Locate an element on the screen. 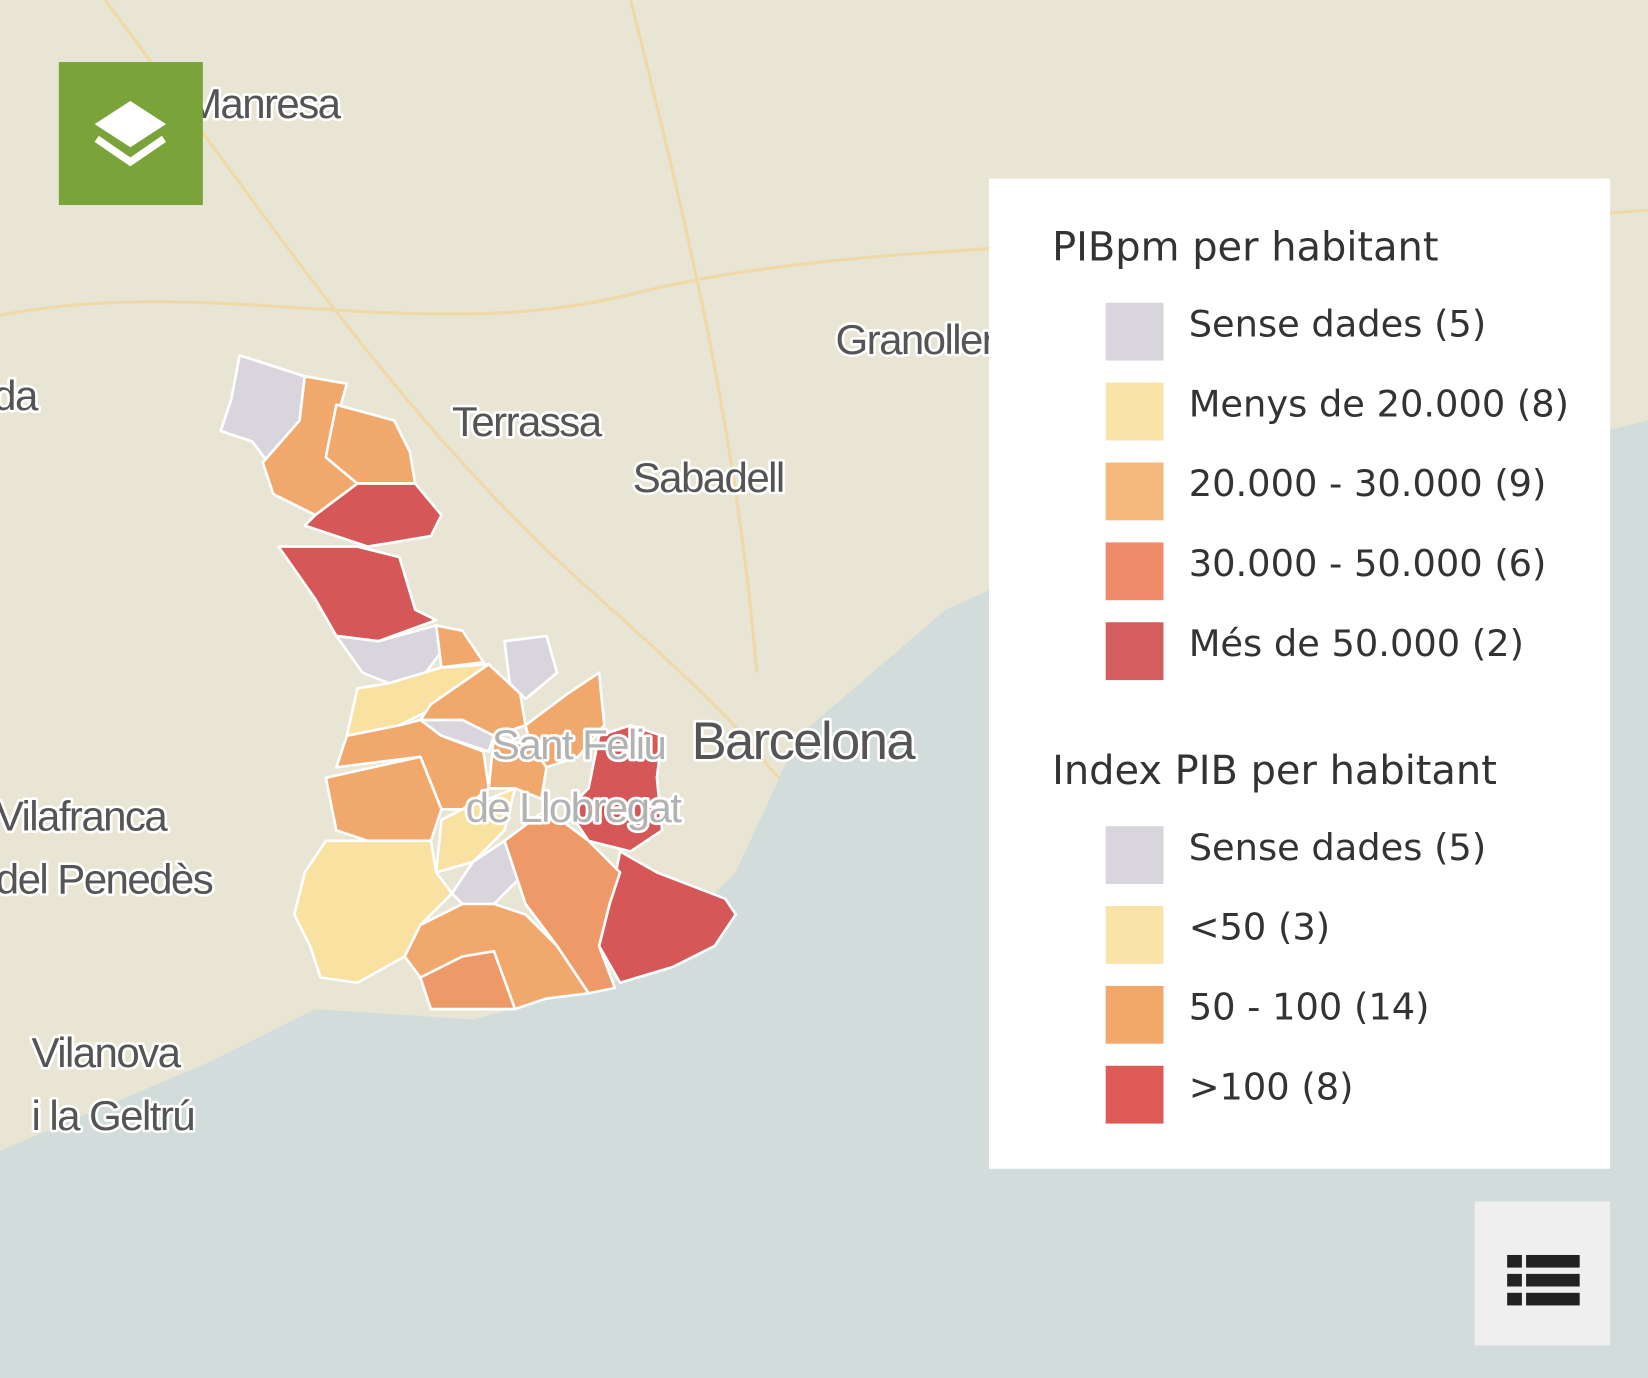  list-icon is located at coordinates (1543, 1280).